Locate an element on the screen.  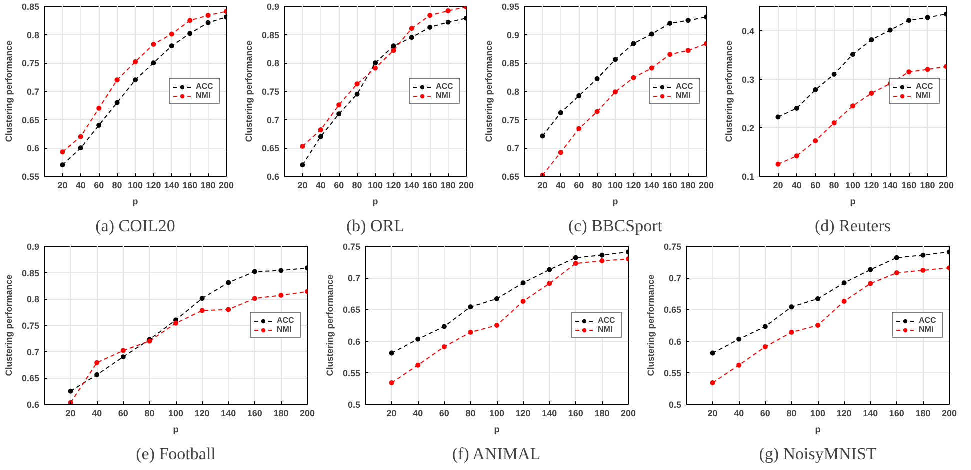
y-tick-label: 0.9 is located at coordinates (273, 7).